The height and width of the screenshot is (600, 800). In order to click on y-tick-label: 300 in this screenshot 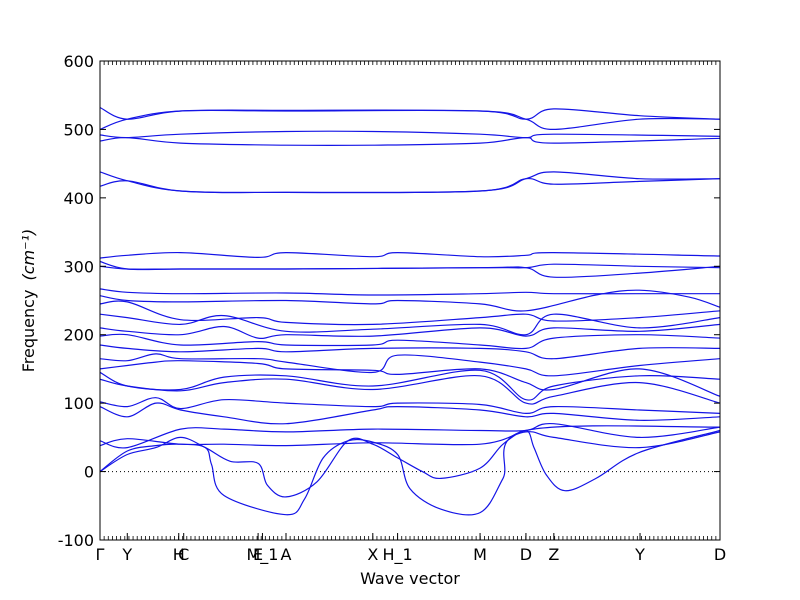, I will do `click(78, 266)`.